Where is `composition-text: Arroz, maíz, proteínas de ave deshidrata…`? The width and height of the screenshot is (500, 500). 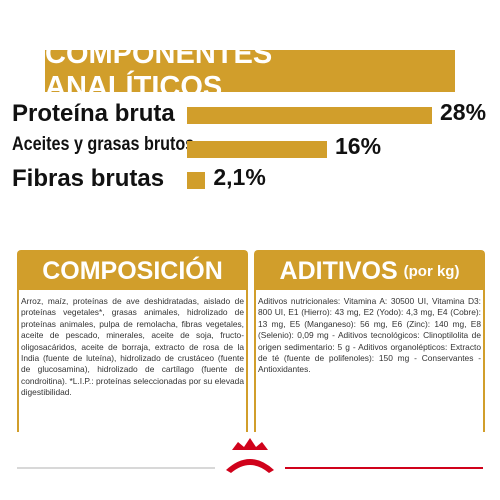 composition-text: Arroz, maíz, proteínas de ave deshidrata… is located at coordinates (132, 347).